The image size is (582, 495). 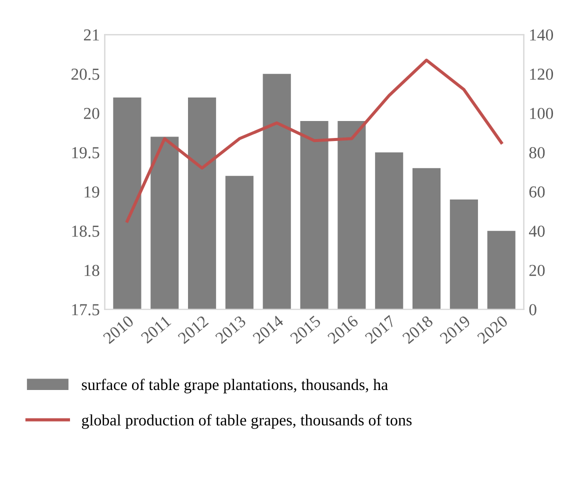 What do you see at coordinates (91, 34) in the screenshot?
I see `y-tick-label: 21` at bounding box center [91, 34].